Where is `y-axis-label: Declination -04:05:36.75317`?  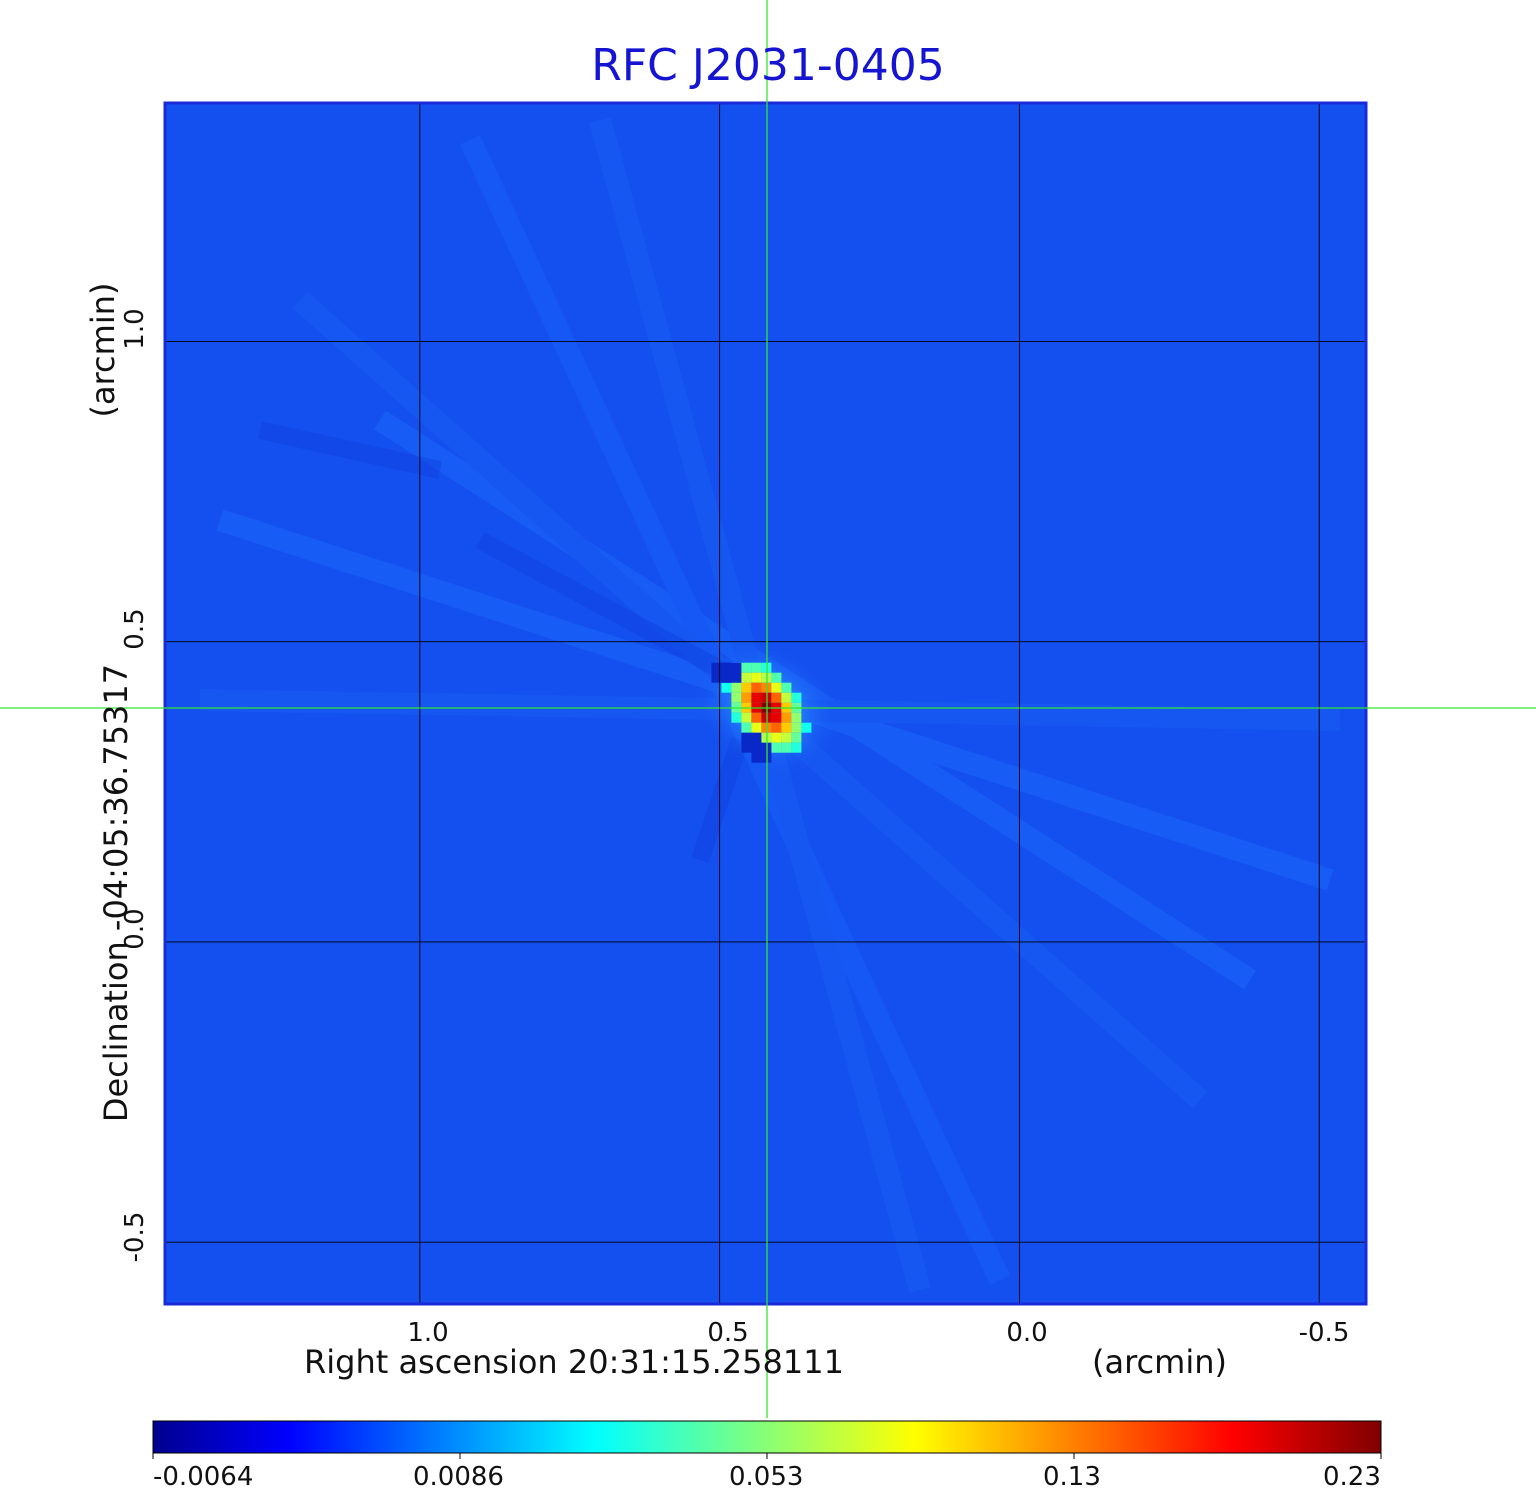
y-axis-label: Declination -04:05:36.75317 is located at coordinates (116, 893).